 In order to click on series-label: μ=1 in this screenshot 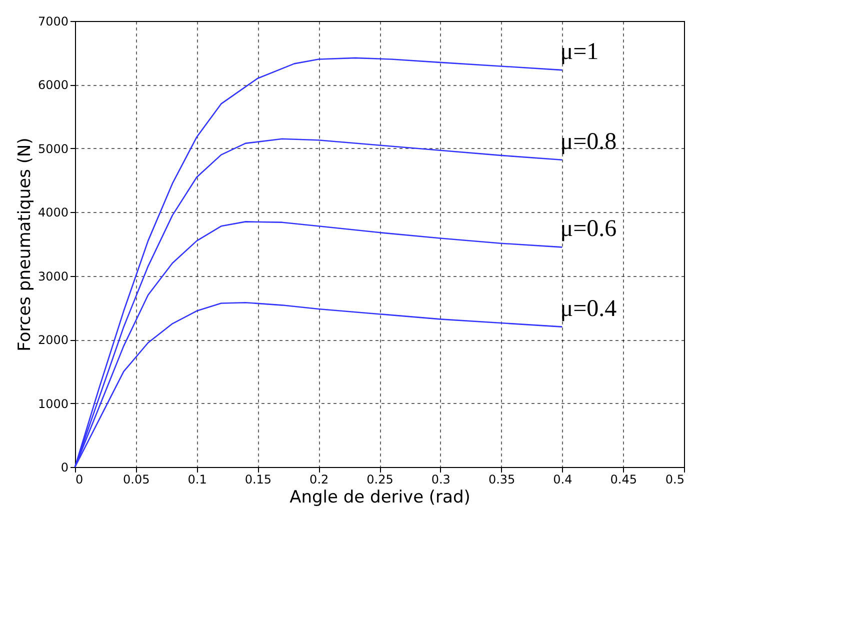, I will do `click(579, 52)`.